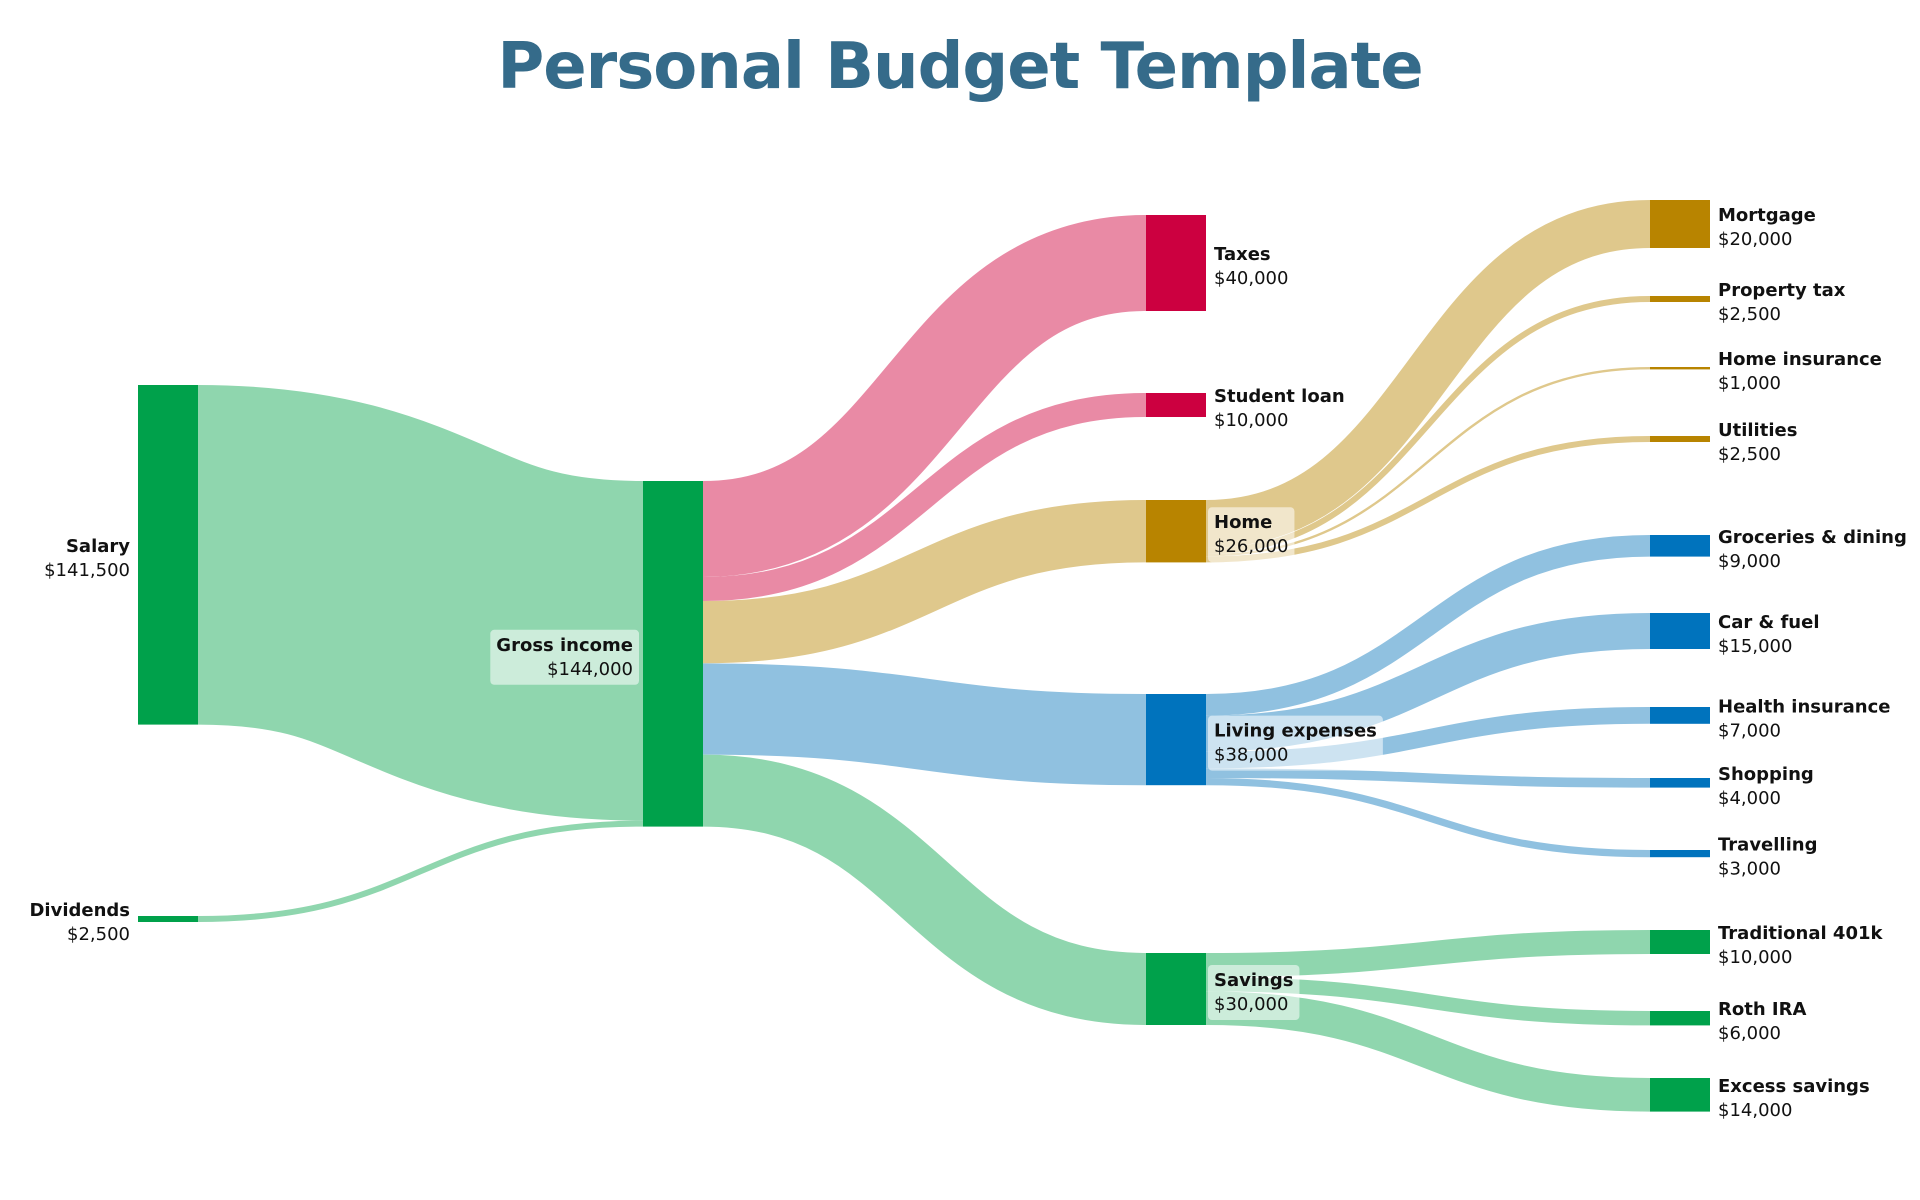 This screenshot has width=1920, height=1200. What do you see at coordinates (924, 724) in the screenshot?
I see `link-gross-to-living` at bounding box center [924, 724].